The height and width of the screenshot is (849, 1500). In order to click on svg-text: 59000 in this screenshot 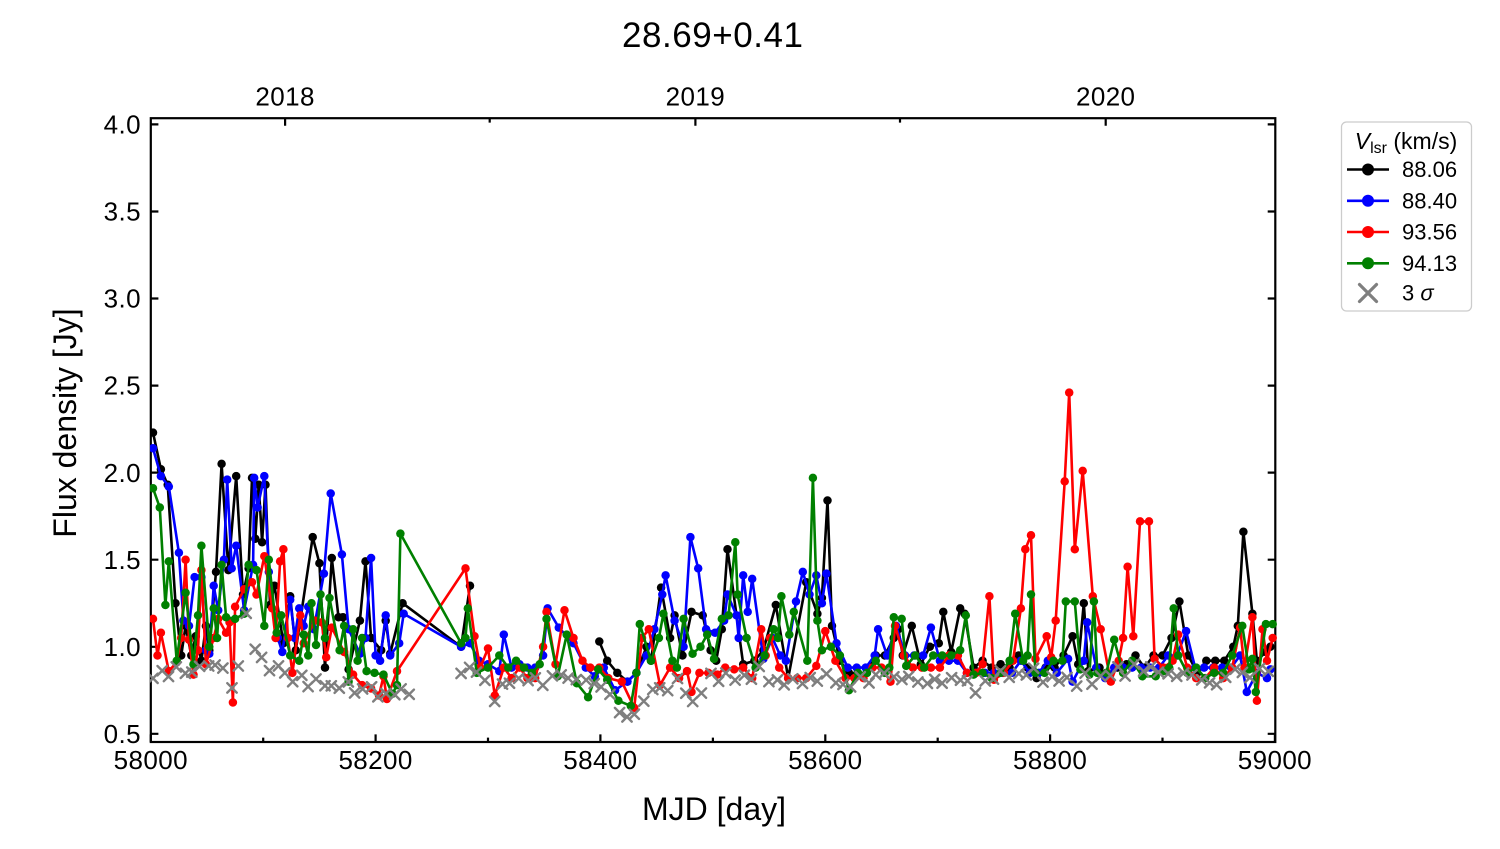, I will do `click(1275, 760)`.